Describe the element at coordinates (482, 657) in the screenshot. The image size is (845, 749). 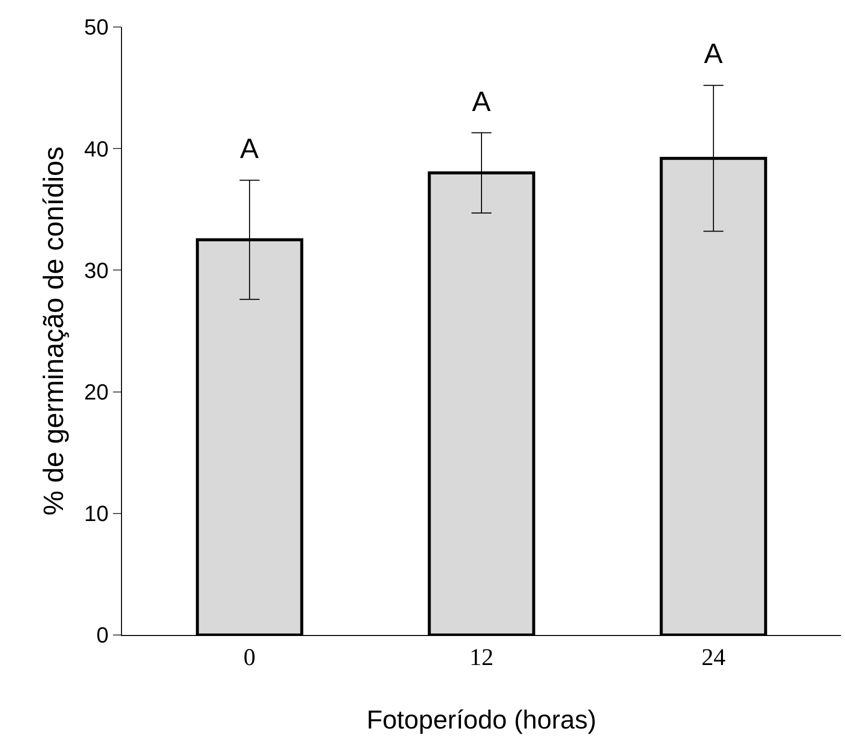
I see `x-tick-label: 12` at that location.